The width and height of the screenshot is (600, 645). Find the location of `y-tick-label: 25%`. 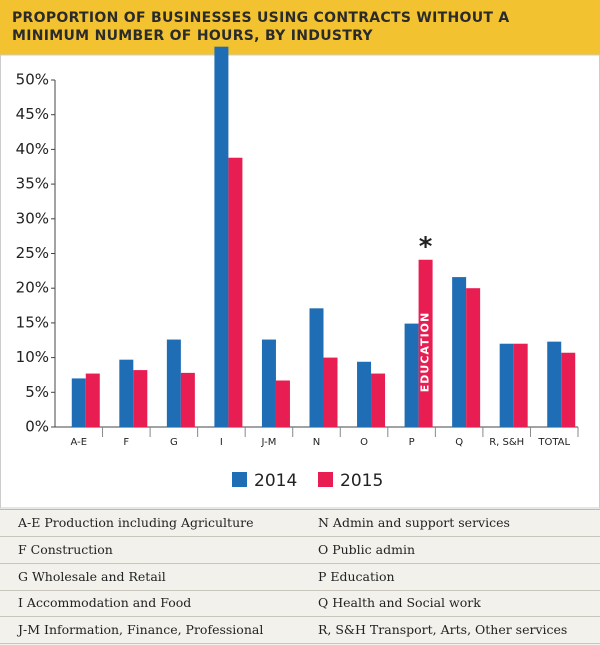

y-tick-label: 25% is located at coordinates (32, 253).